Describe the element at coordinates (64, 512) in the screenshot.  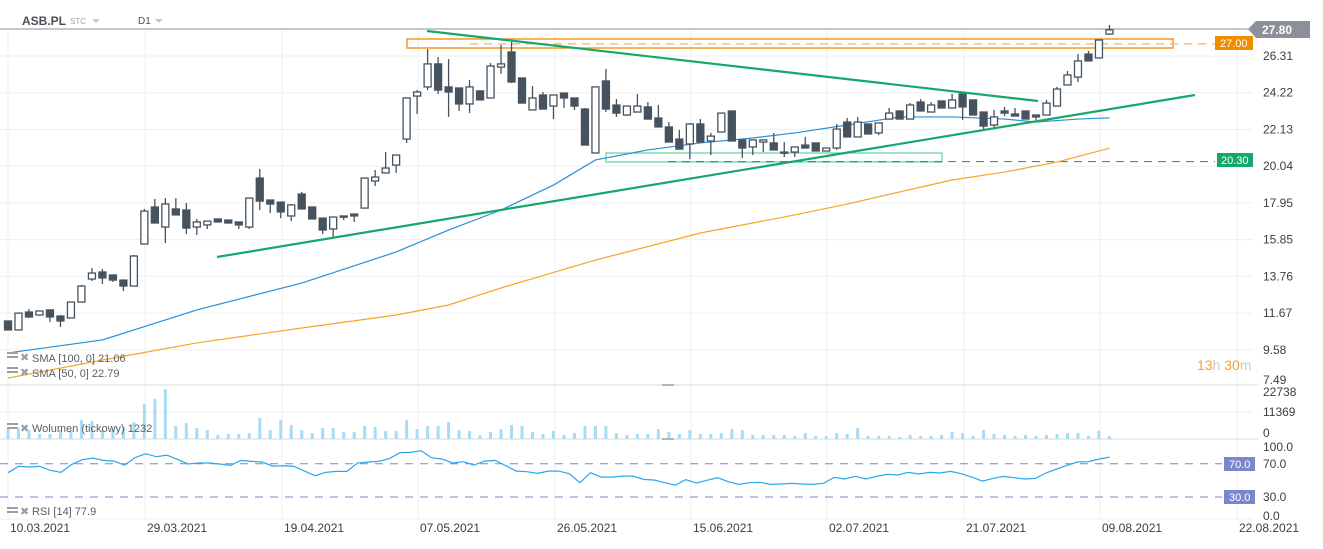
I see `legend-label: RSI [14] 77.9` at that location.